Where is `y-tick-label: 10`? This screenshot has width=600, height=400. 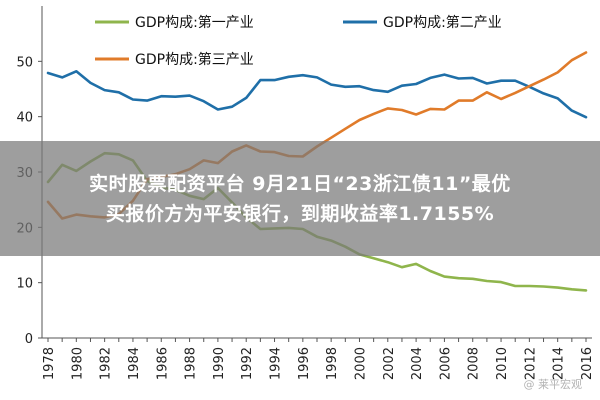
y-tick-label: 10 is located at coordinates (24, 284).